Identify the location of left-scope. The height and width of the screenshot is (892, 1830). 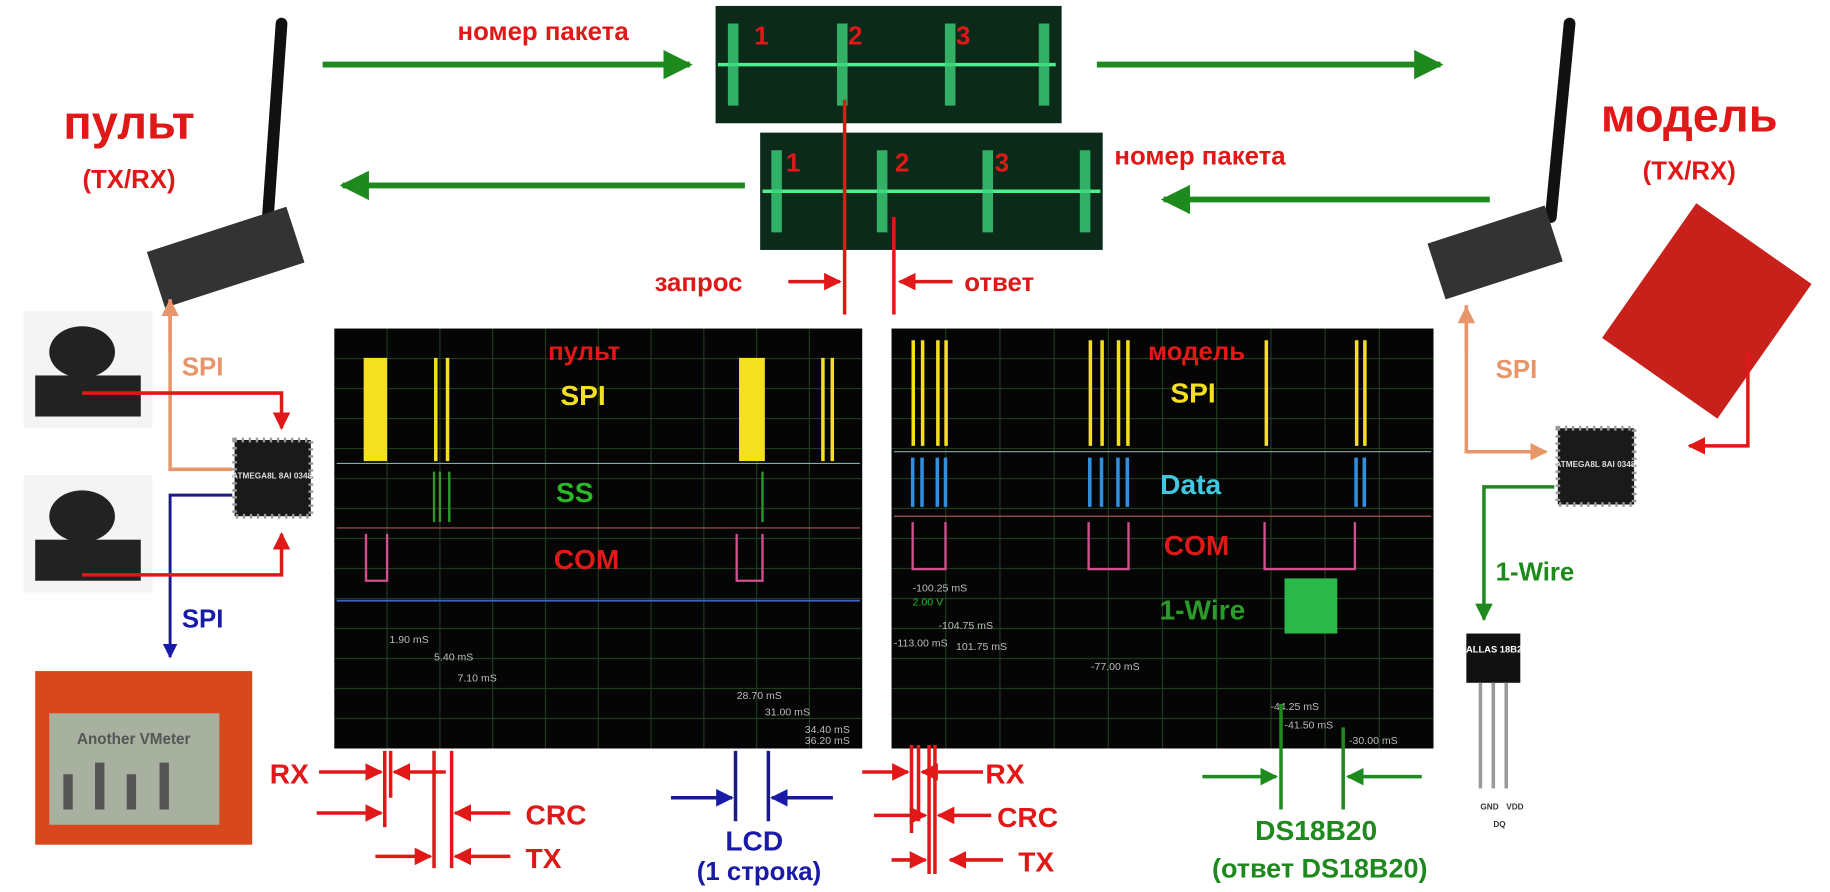
(598, 538).